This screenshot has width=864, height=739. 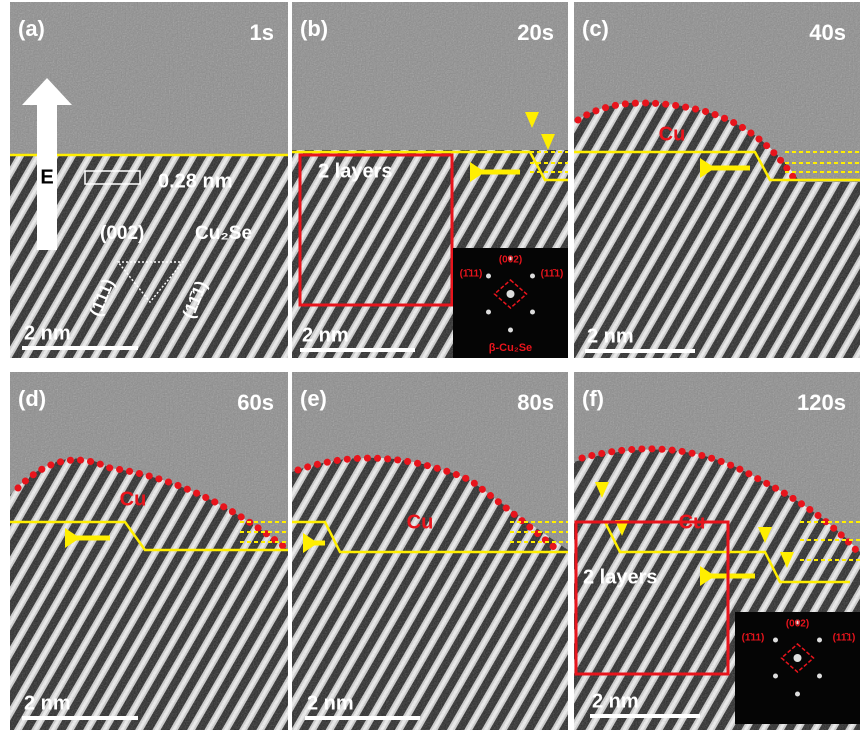 I want to click on panel-label: (c), so click(x=595, y=28).